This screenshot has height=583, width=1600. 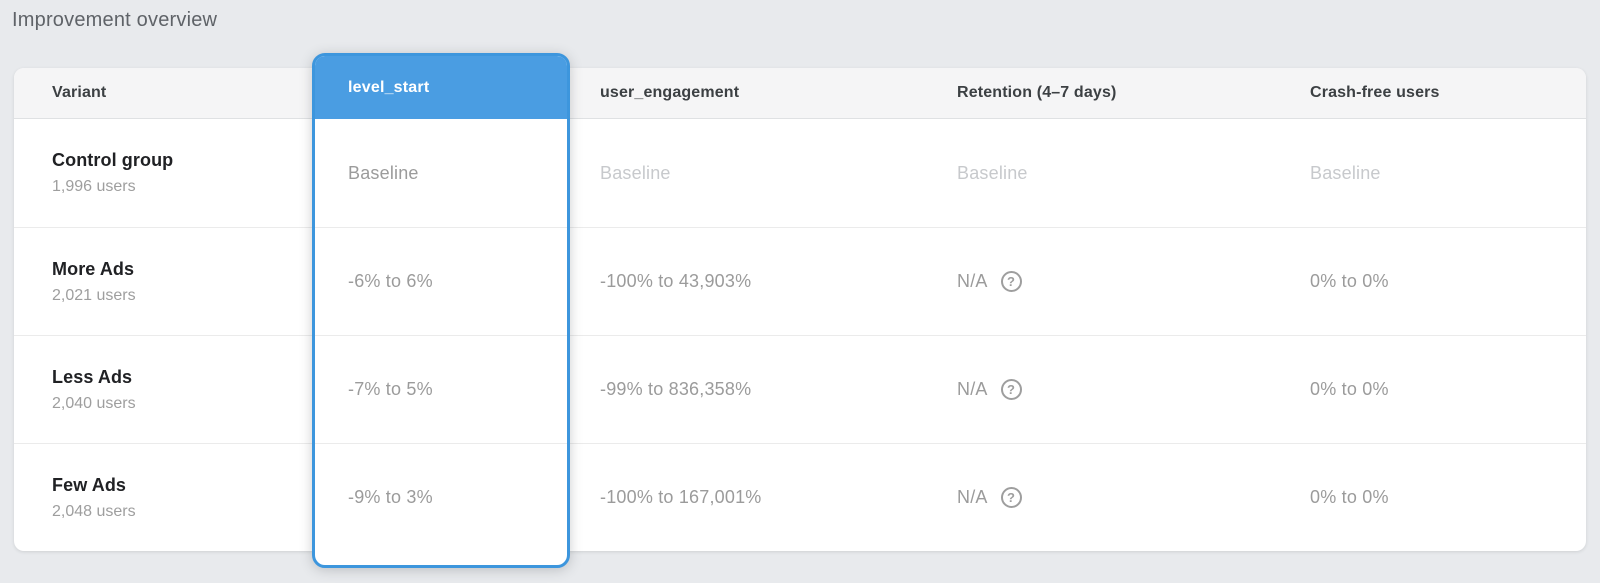 I want to click on page-title: Improvement overview, so click(x=115, y=20).